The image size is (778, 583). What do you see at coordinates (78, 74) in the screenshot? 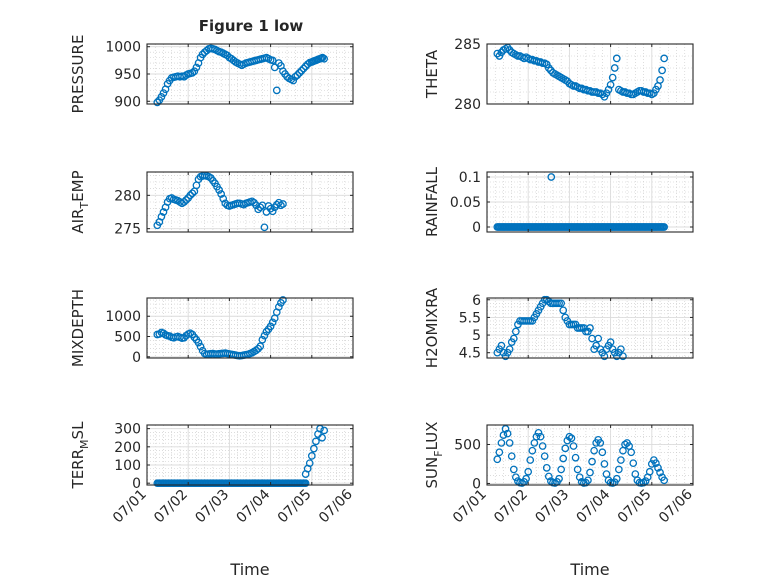
I see `y-axis-label: PRESSURE` at bounding box center [78, 74].